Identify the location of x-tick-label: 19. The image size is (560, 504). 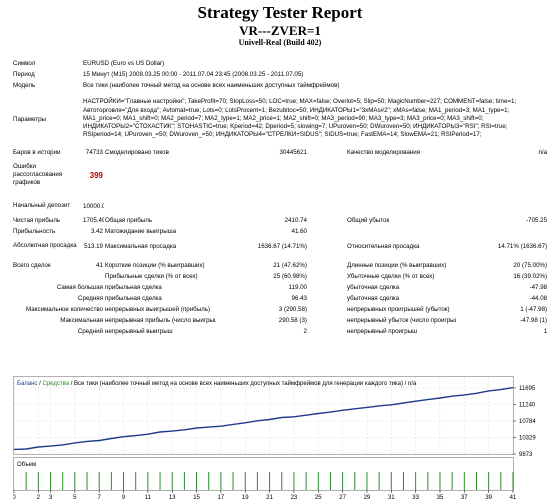
(245, 497).